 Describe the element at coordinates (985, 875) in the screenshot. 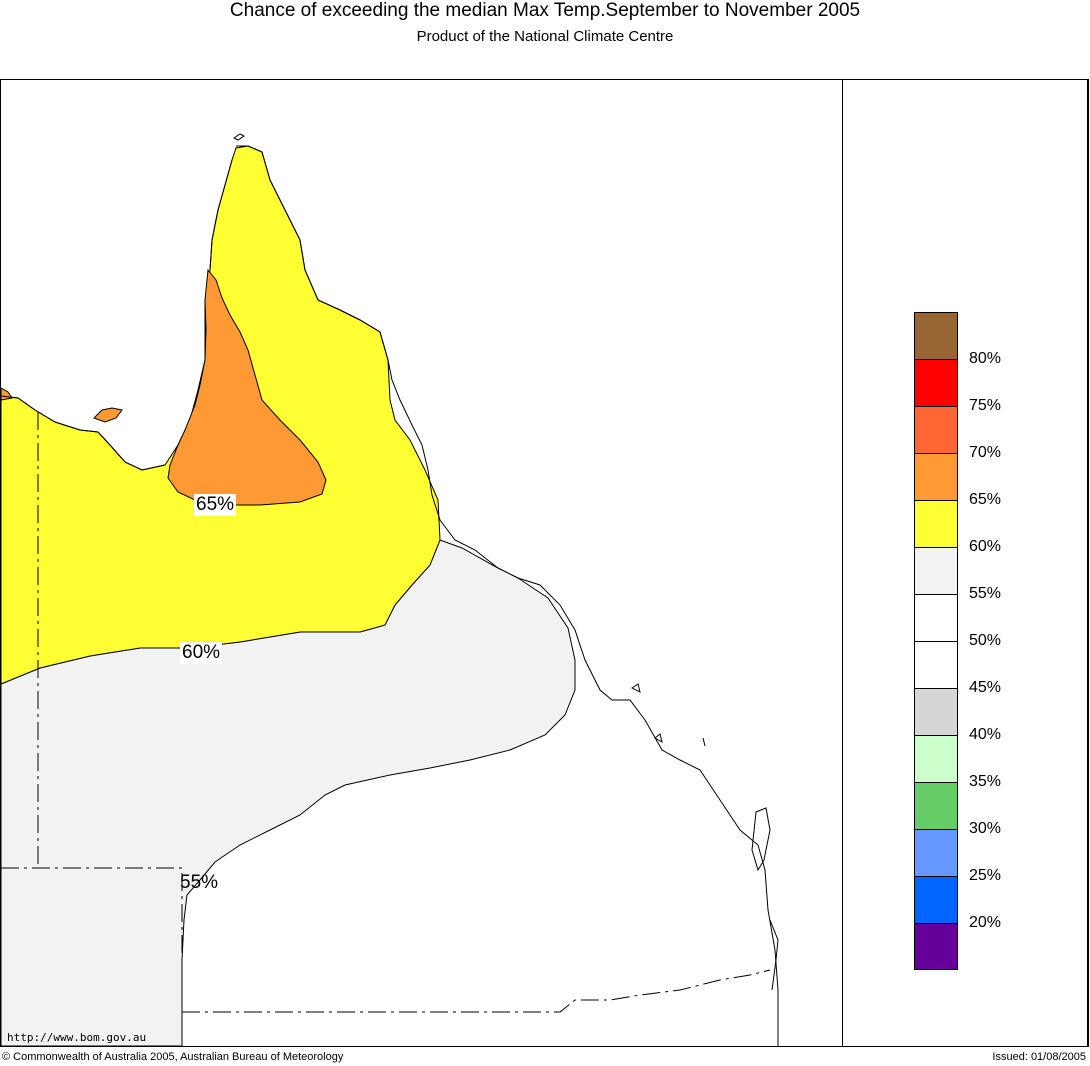

I see `legend-label: 25%` at that location.